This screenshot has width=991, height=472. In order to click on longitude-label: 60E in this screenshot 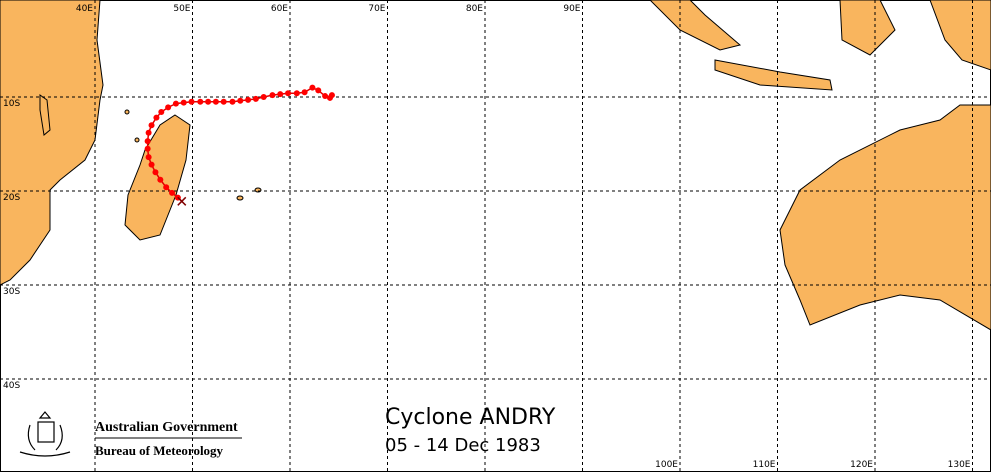, I will do `click(279, 9)`.